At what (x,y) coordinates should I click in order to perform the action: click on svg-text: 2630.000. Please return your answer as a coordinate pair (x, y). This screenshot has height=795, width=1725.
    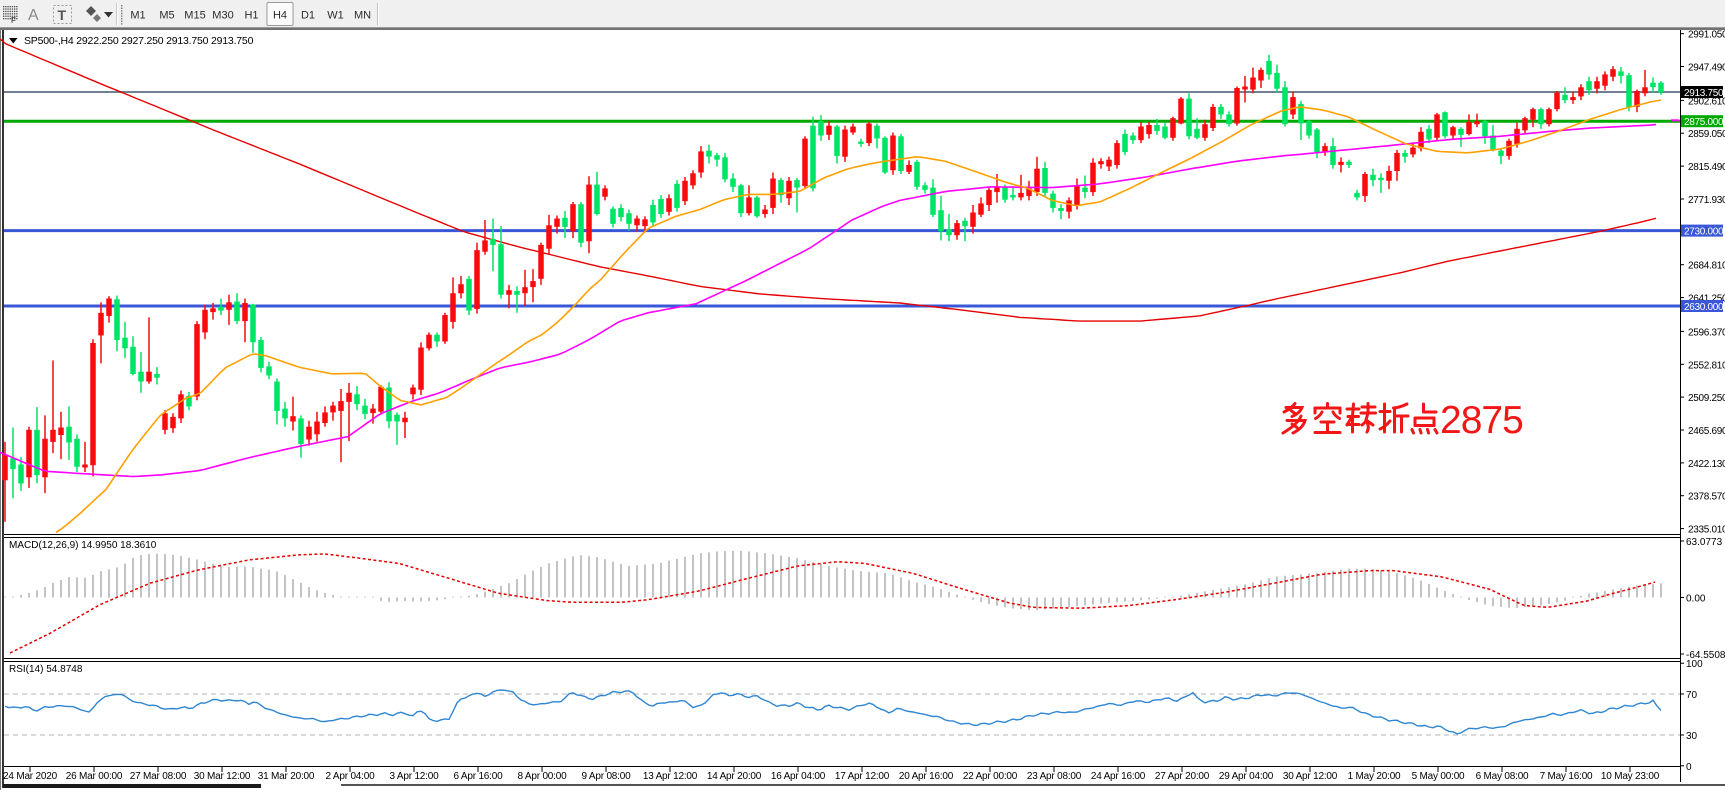
    Looking at the image, I should click on (1704, 307).